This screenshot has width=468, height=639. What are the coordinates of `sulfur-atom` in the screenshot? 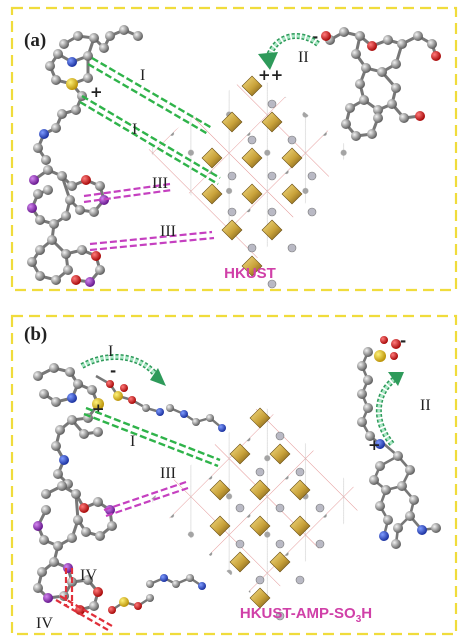 It's located at (118, 396).